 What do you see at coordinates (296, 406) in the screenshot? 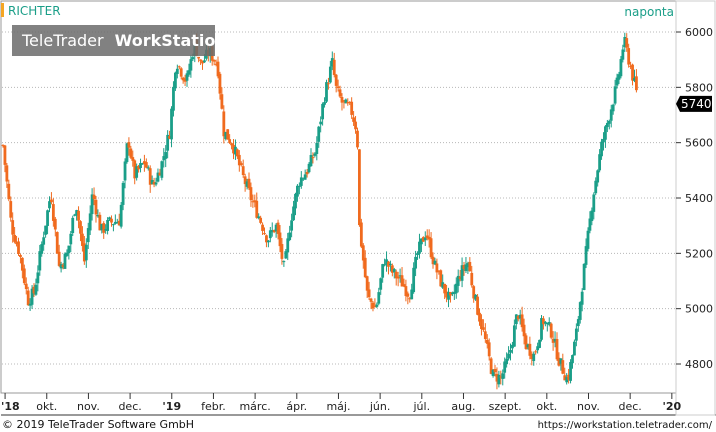
I see `x-tick-label: ápr.` at bounding box center [296, 406].